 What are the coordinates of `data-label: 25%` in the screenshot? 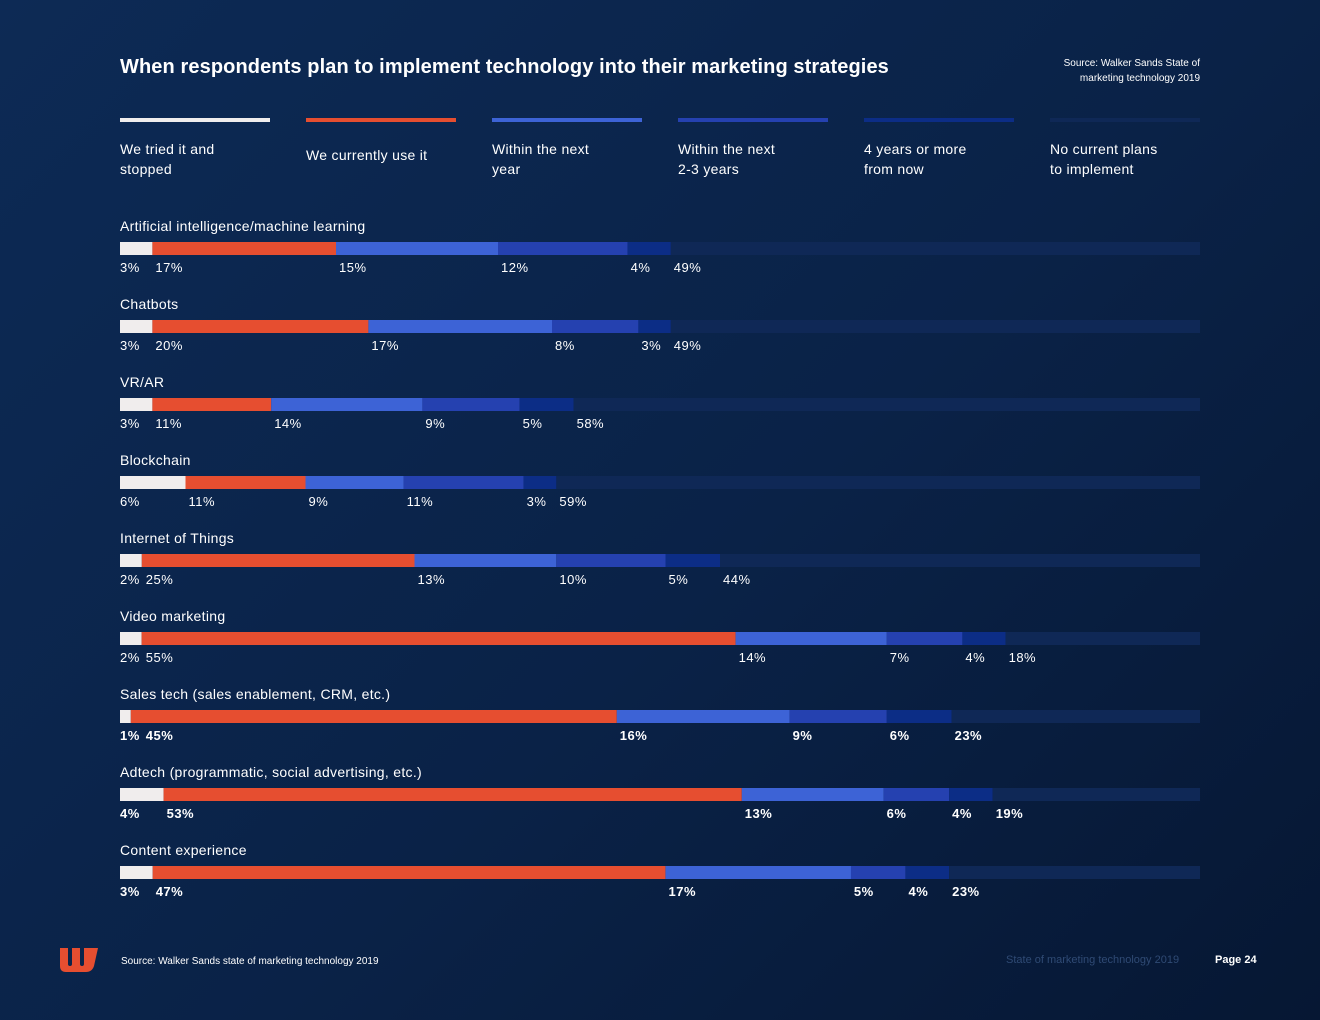 It's located at (159, 579).